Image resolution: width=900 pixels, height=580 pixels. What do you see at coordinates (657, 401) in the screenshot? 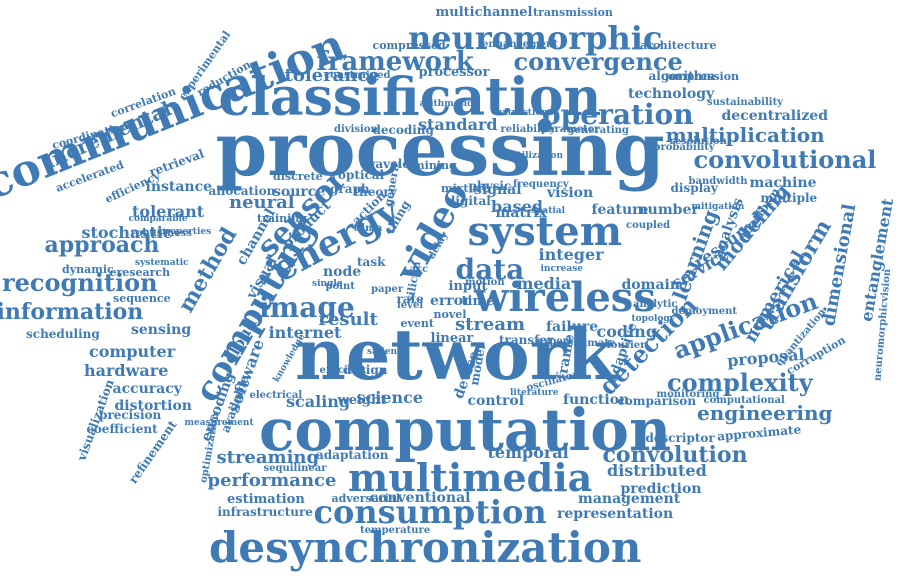
I see `cloud-word: comparison` at bounding box center [657, 401].